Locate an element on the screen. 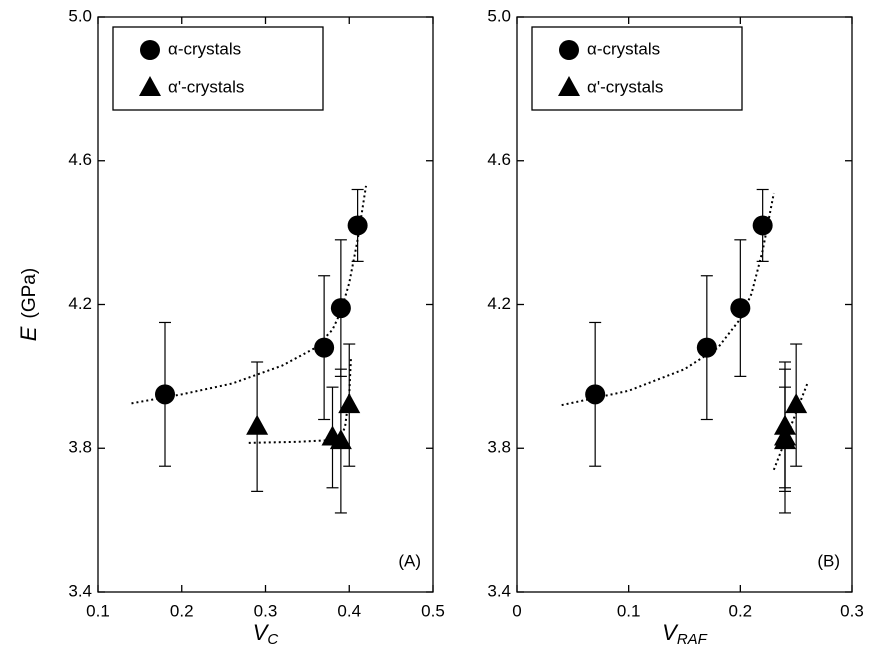 The image size is (870, 654). x-label-subscript: C is located at coordinates (272, 639).